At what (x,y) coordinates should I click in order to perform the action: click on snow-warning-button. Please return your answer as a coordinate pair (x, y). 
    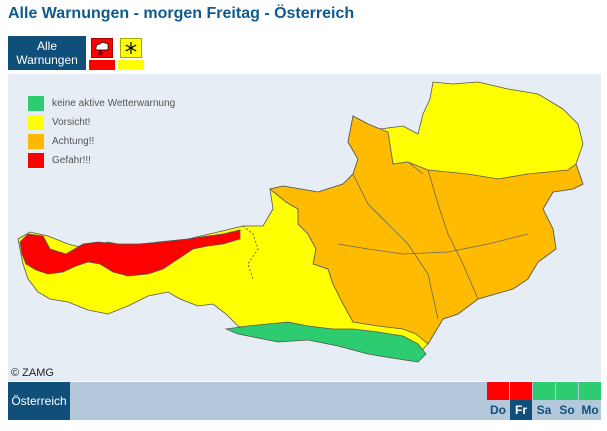
    Looking at the image, I should click on (131, 53).